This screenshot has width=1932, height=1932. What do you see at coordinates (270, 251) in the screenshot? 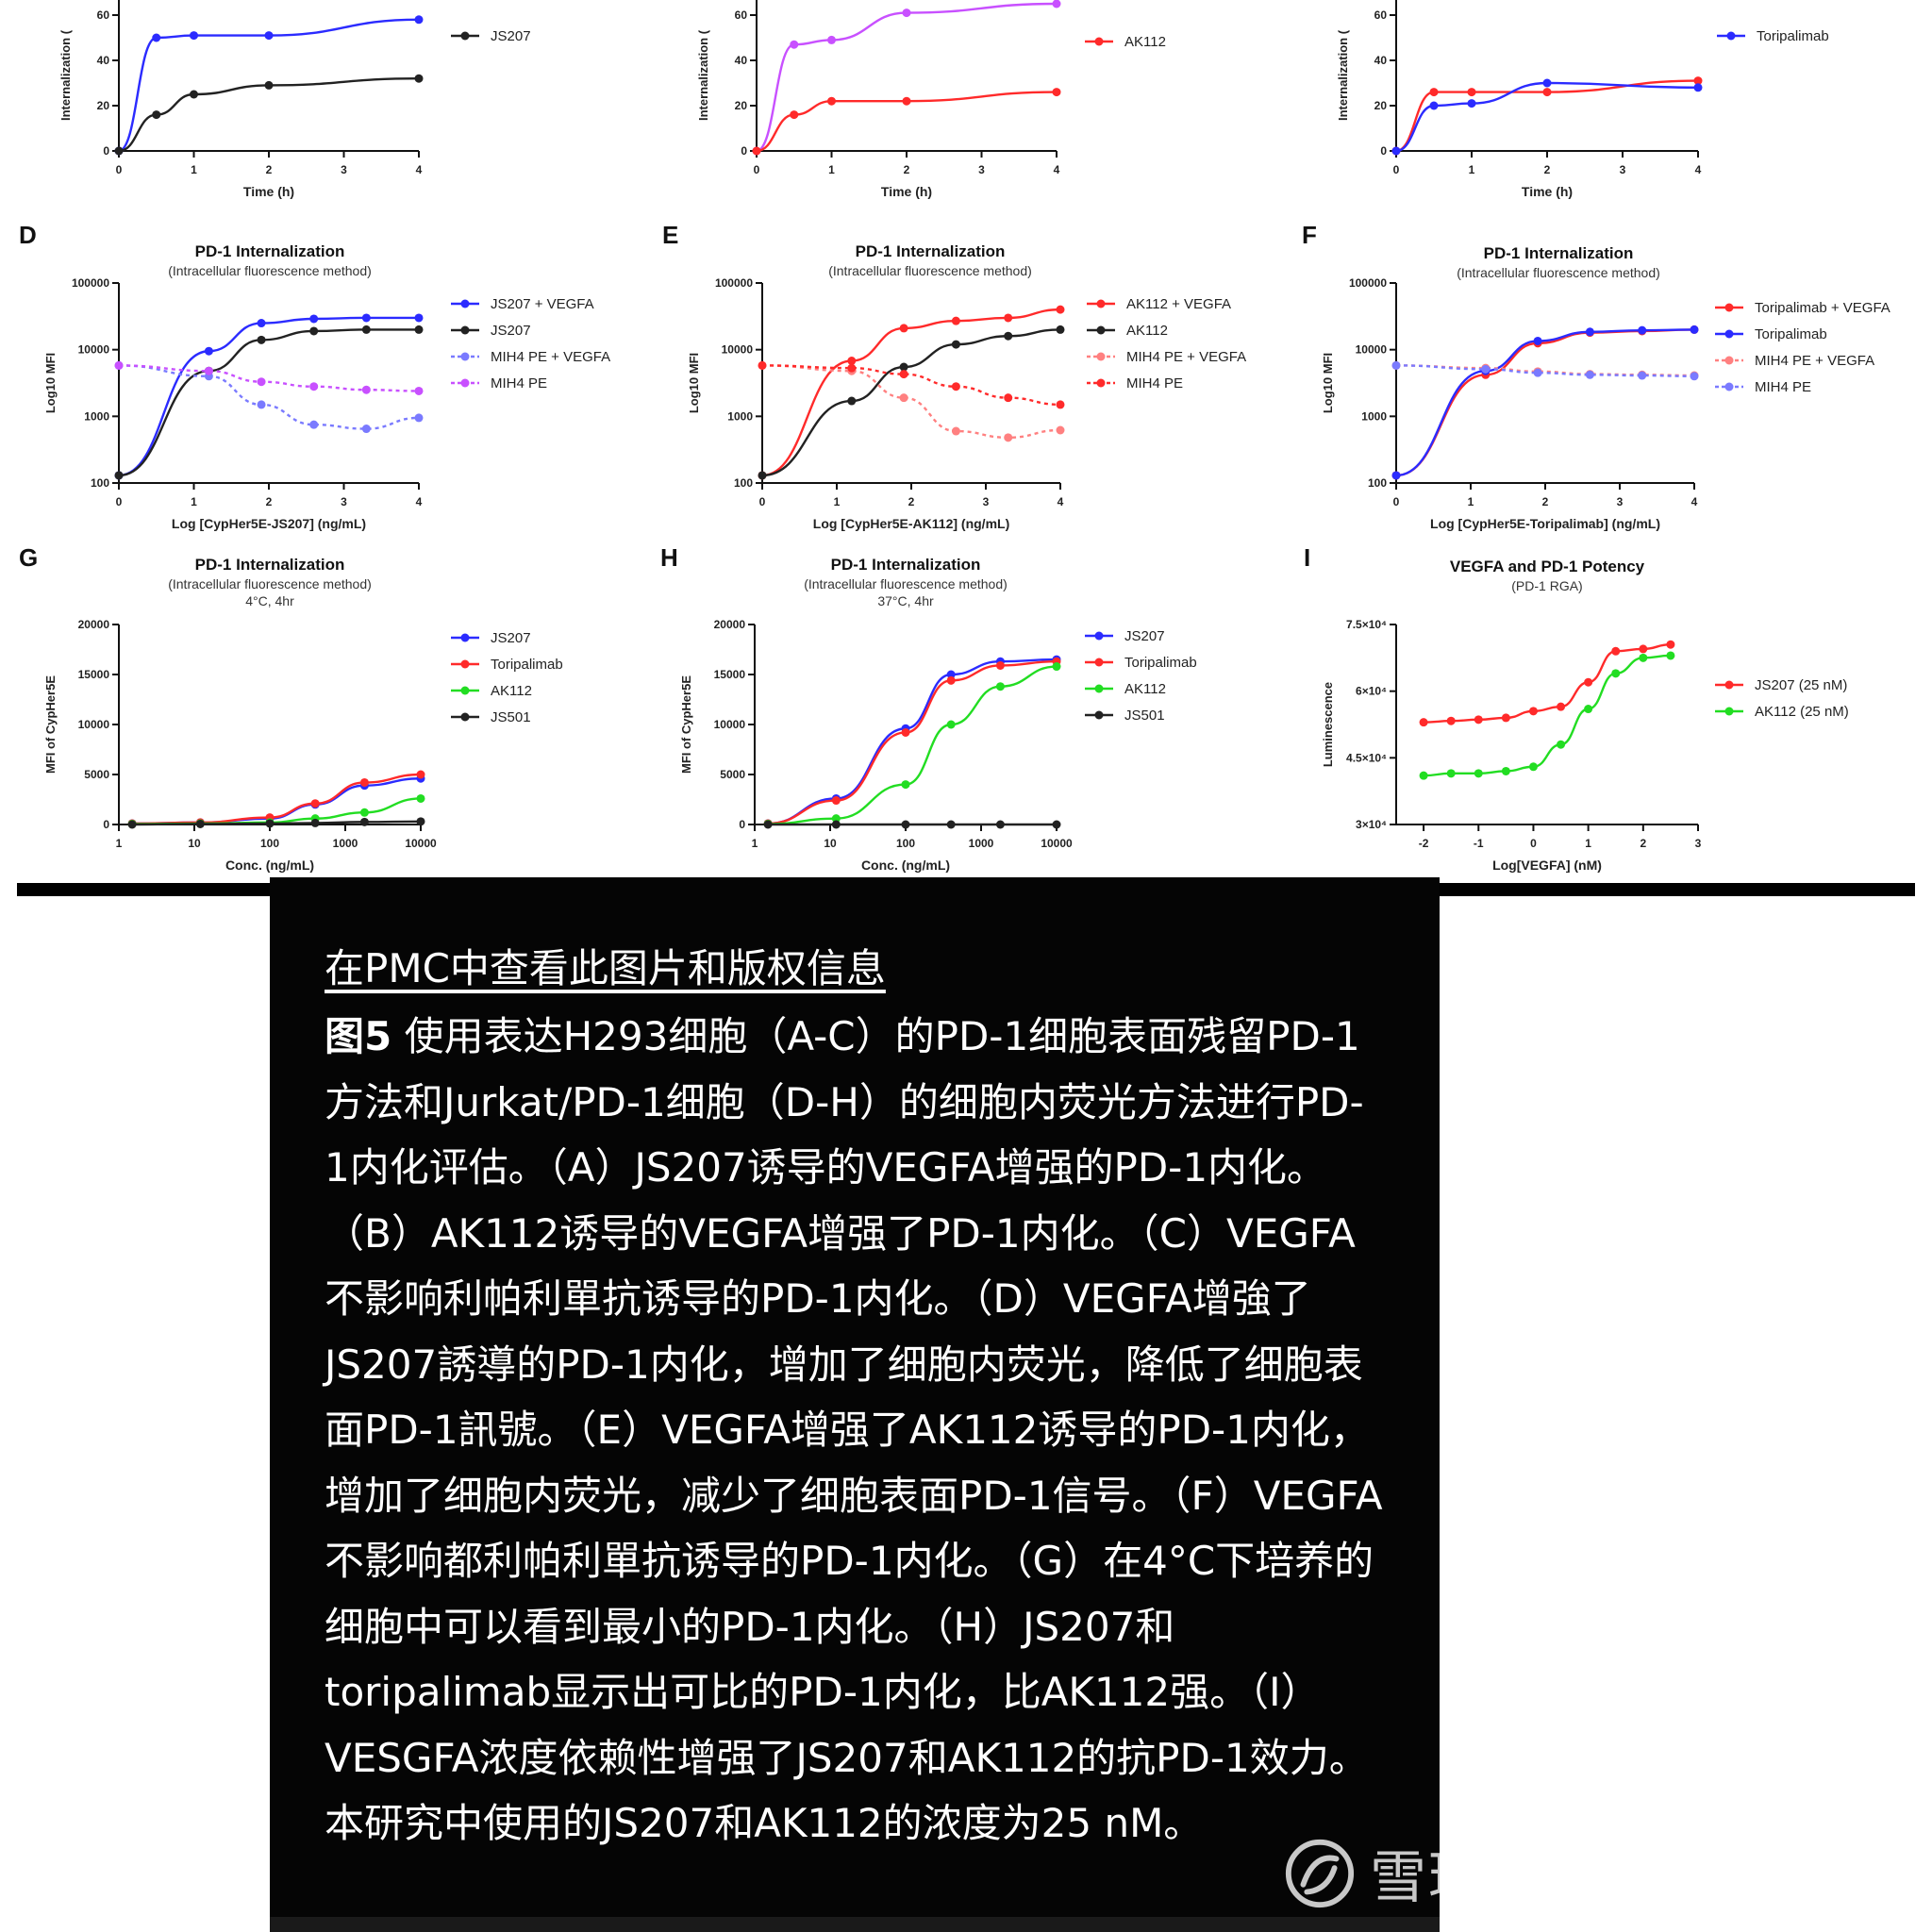
I see `panel-d-title: PD-1 Internalization` at bounding box center [270, 251].